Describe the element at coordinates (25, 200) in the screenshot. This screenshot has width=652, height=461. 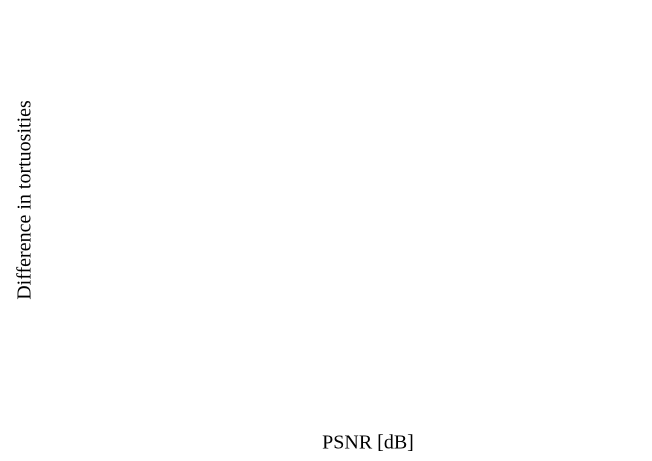
I see `y-axis-label: Difference in tortuosities` at that location.